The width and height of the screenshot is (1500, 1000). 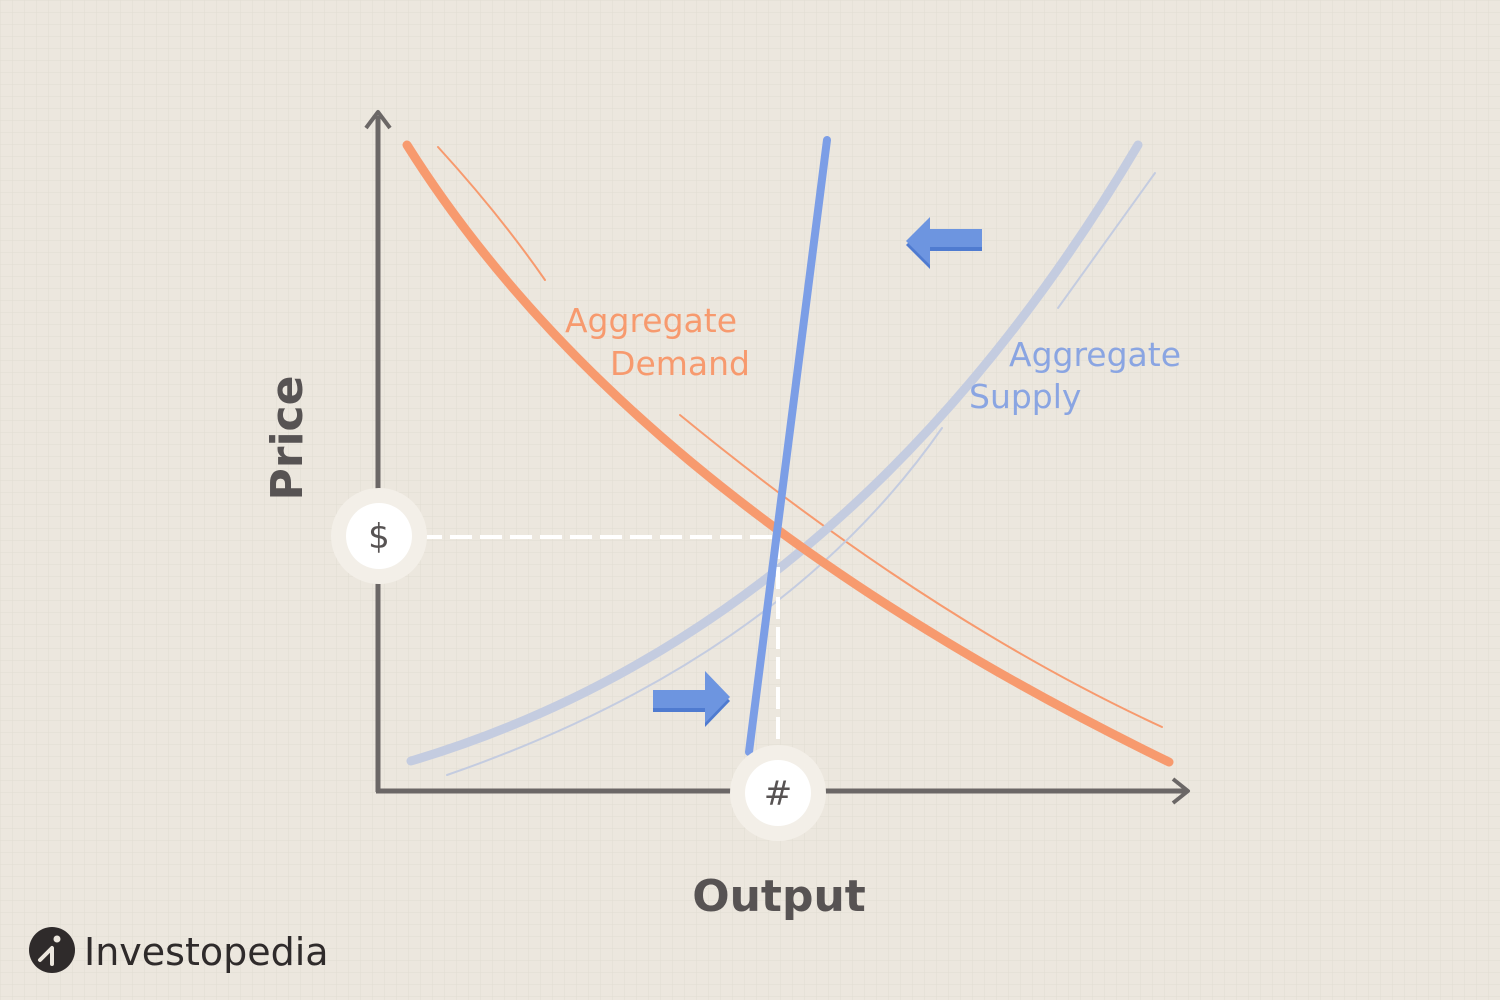 I want to click on shift-arrow-left-icon, so click(x=944, y=243).